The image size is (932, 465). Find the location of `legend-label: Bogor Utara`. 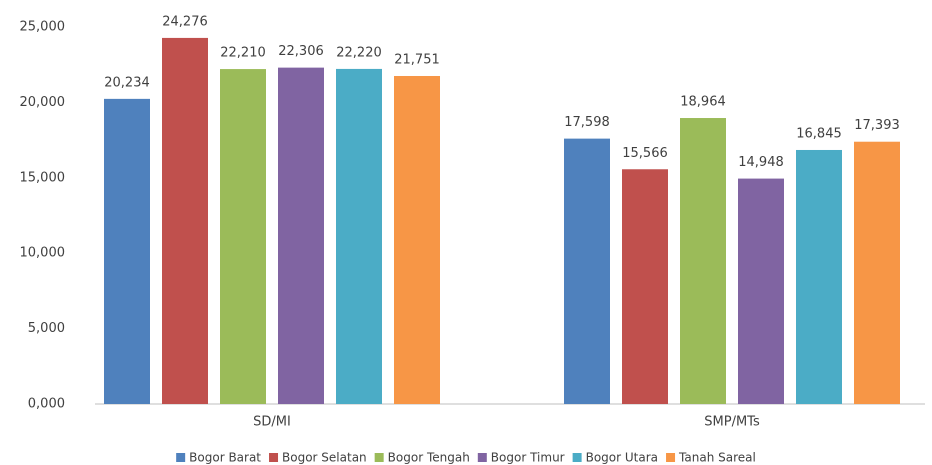

legend-label: Bogor Utara is located at coordinates (622, 458).